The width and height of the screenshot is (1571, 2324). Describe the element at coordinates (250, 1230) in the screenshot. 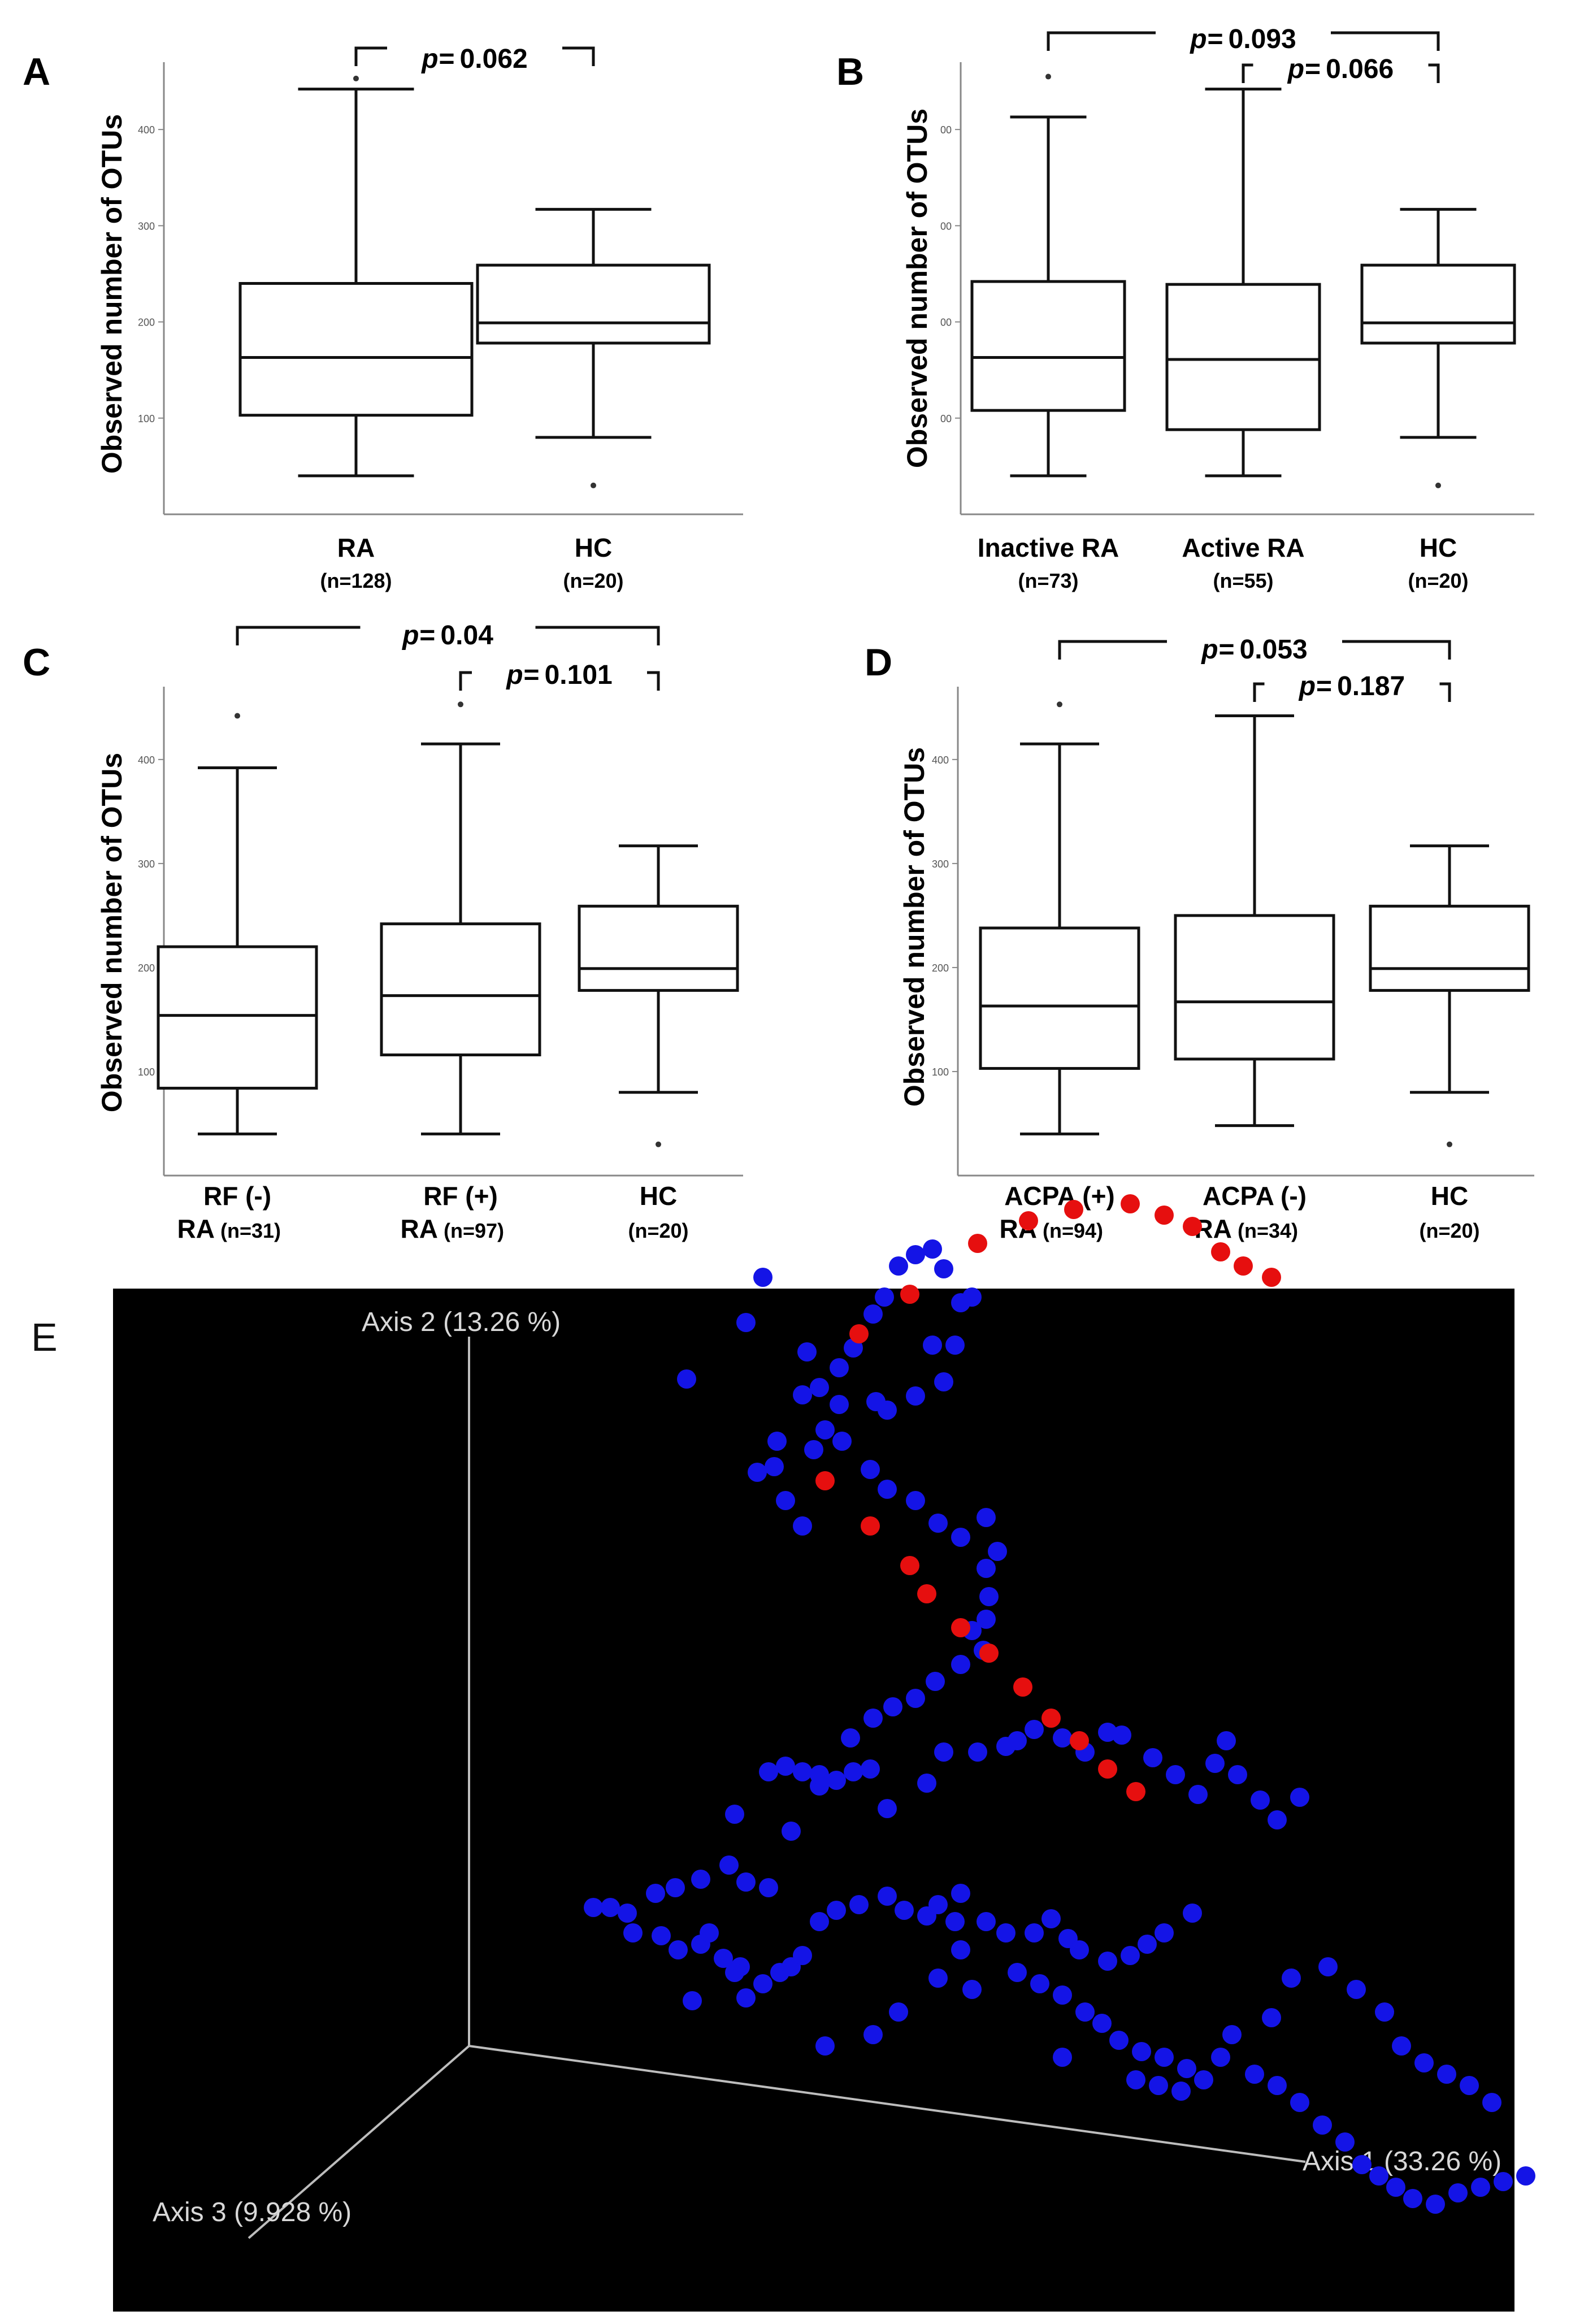

I see `category-n-label: (n=31)` at that location.